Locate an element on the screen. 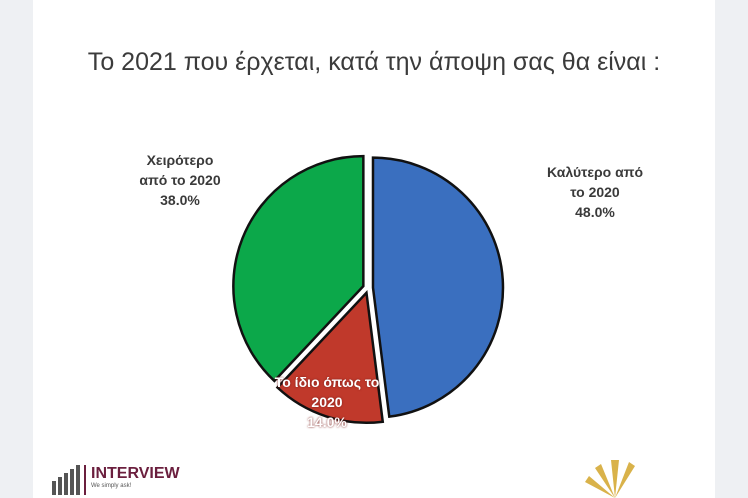 The image size is (748, 498). slice-worse is located at coordinates (298, 268).